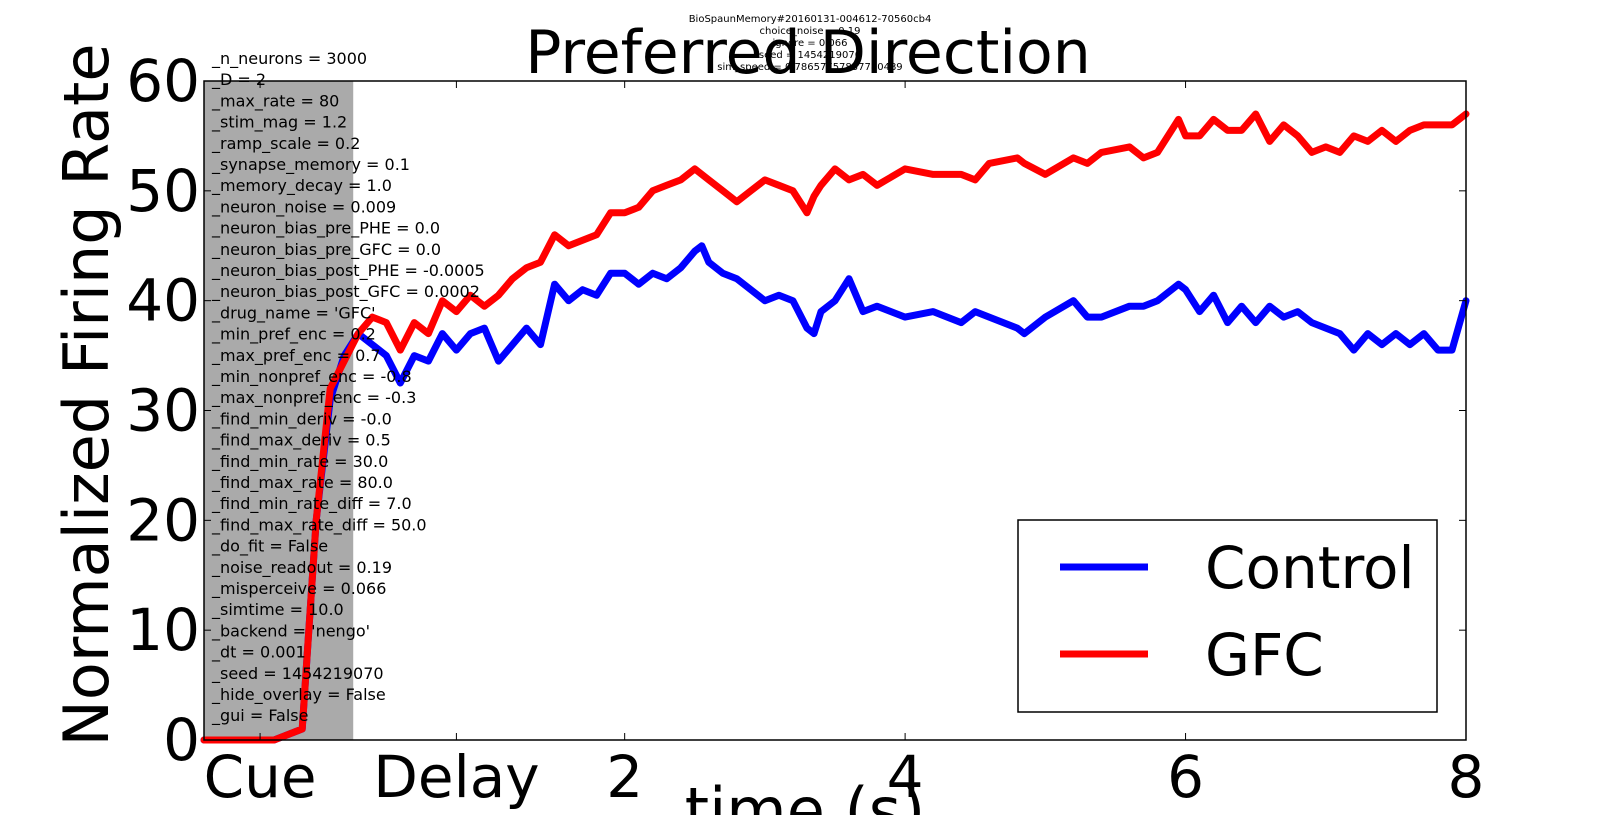 The image size is (1614, 815). I want to click on y-tick-label: 30, so click(163, 411).